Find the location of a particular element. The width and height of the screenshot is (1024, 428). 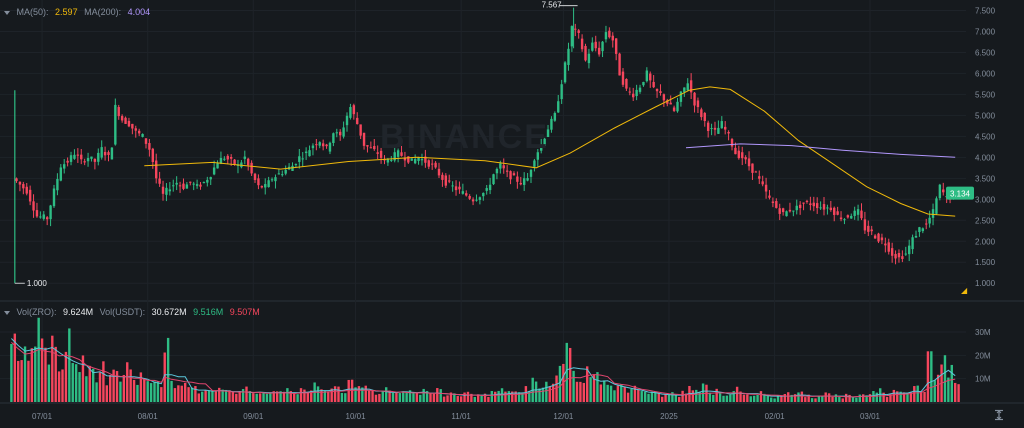

axis-settings-icon is located at coordinates (999, 415).